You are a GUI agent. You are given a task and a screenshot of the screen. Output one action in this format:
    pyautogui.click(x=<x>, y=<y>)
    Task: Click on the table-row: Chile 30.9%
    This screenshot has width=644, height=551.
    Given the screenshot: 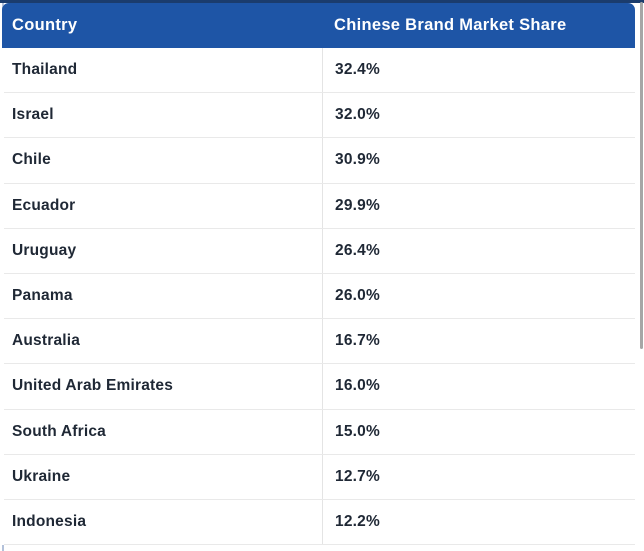 What is the action you would take?
    pyautogui.click(x=319, y=161)
    